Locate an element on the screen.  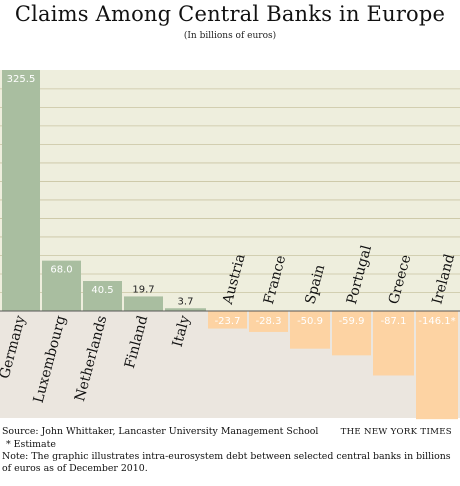
bar-austria is located at coordinates (227, 320).